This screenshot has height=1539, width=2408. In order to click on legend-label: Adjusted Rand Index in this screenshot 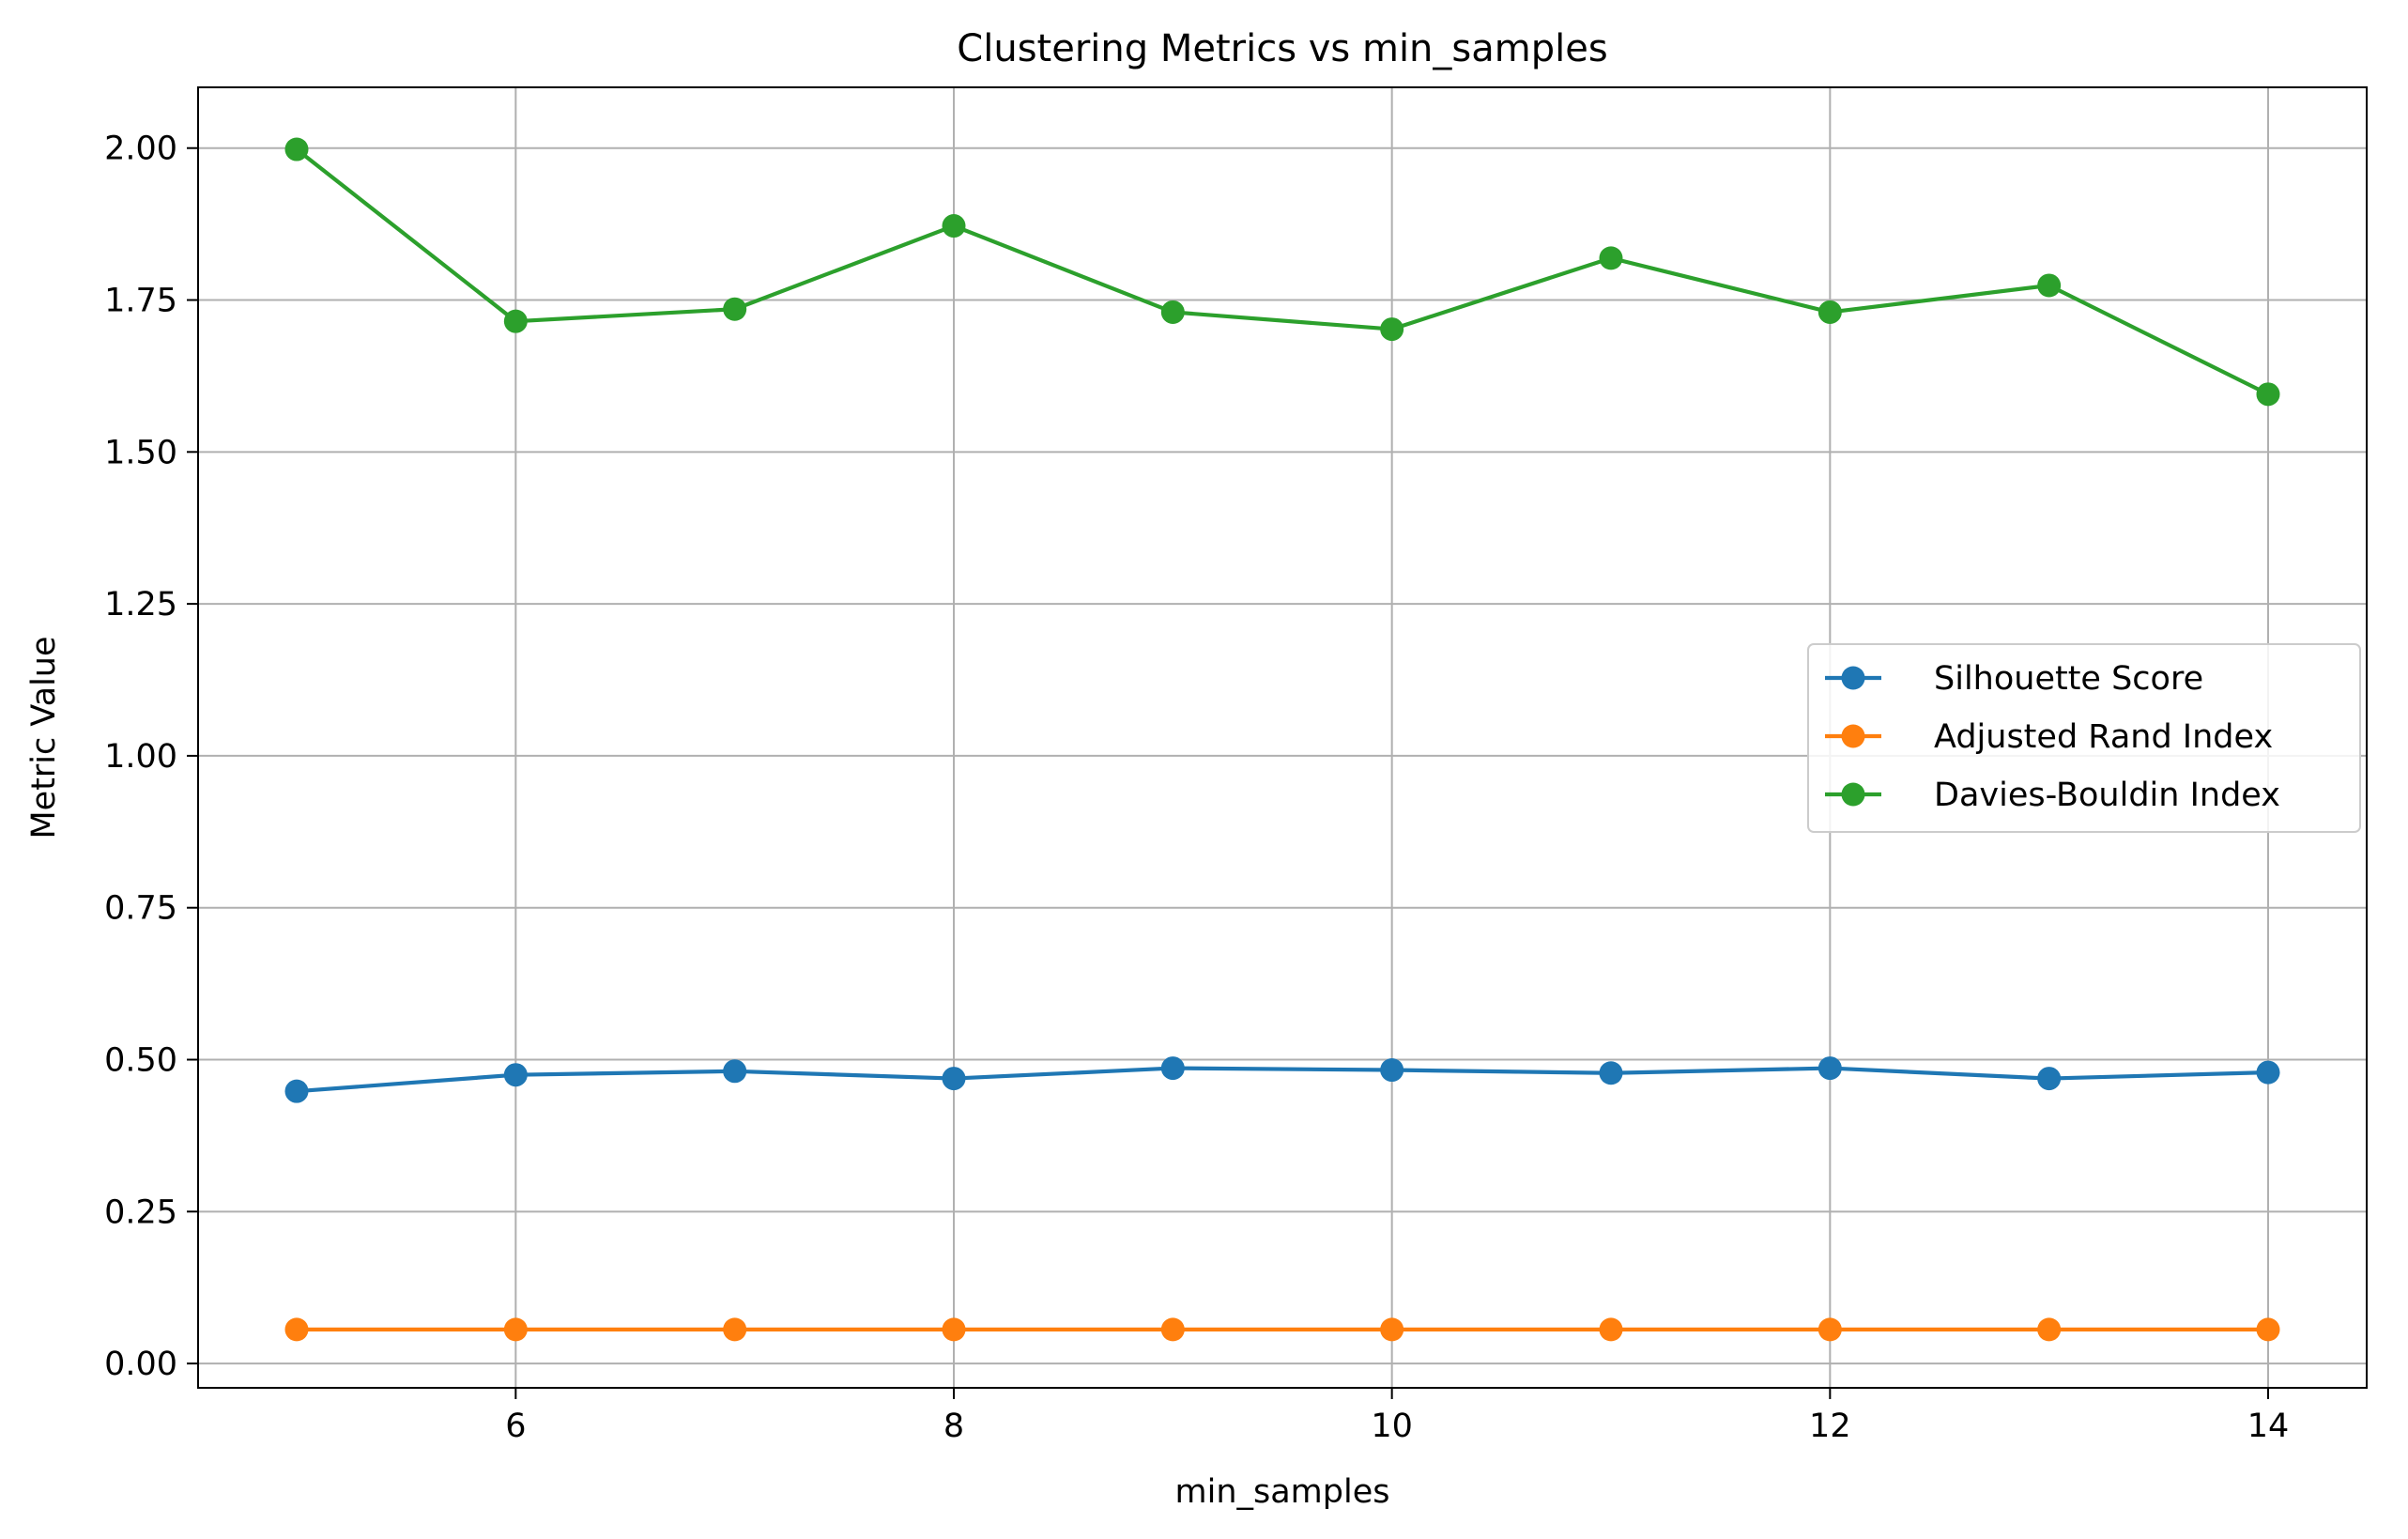, I will do `click(2103, 737)`.